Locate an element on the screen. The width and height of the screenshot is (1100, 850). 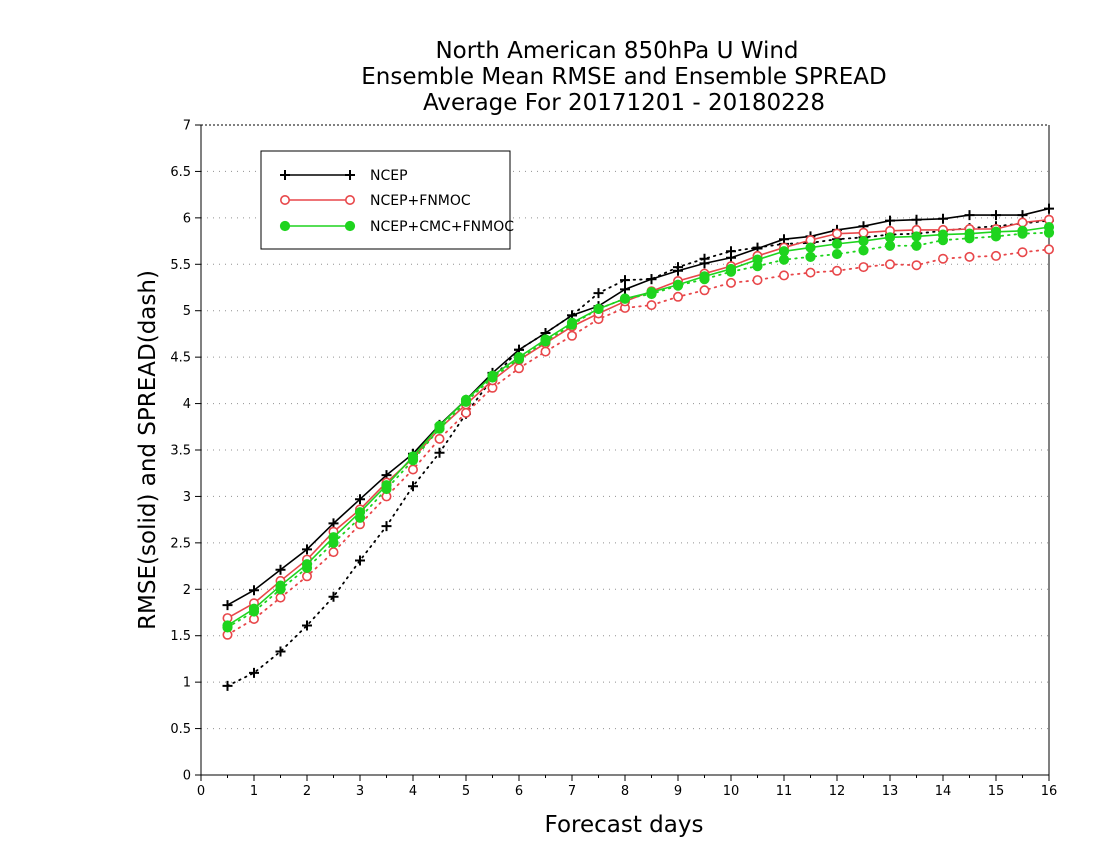
y-tick-label-1: 0.5 is located at coordinates (180, 729).